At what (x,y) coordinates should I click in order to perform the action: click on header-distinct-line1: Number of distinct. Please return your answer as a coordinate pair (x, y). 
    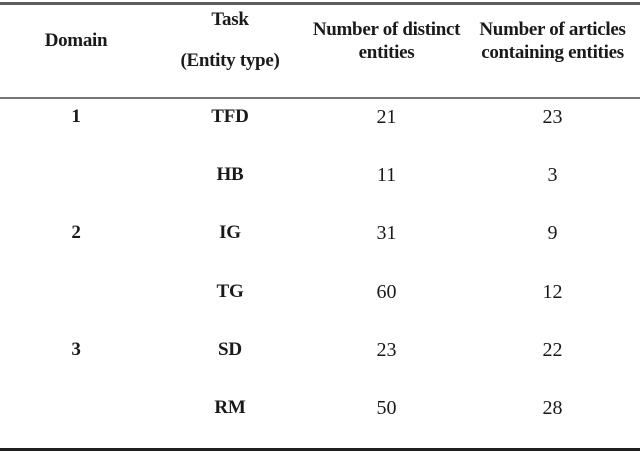
    Looking at the image, I should click on (386, 29).